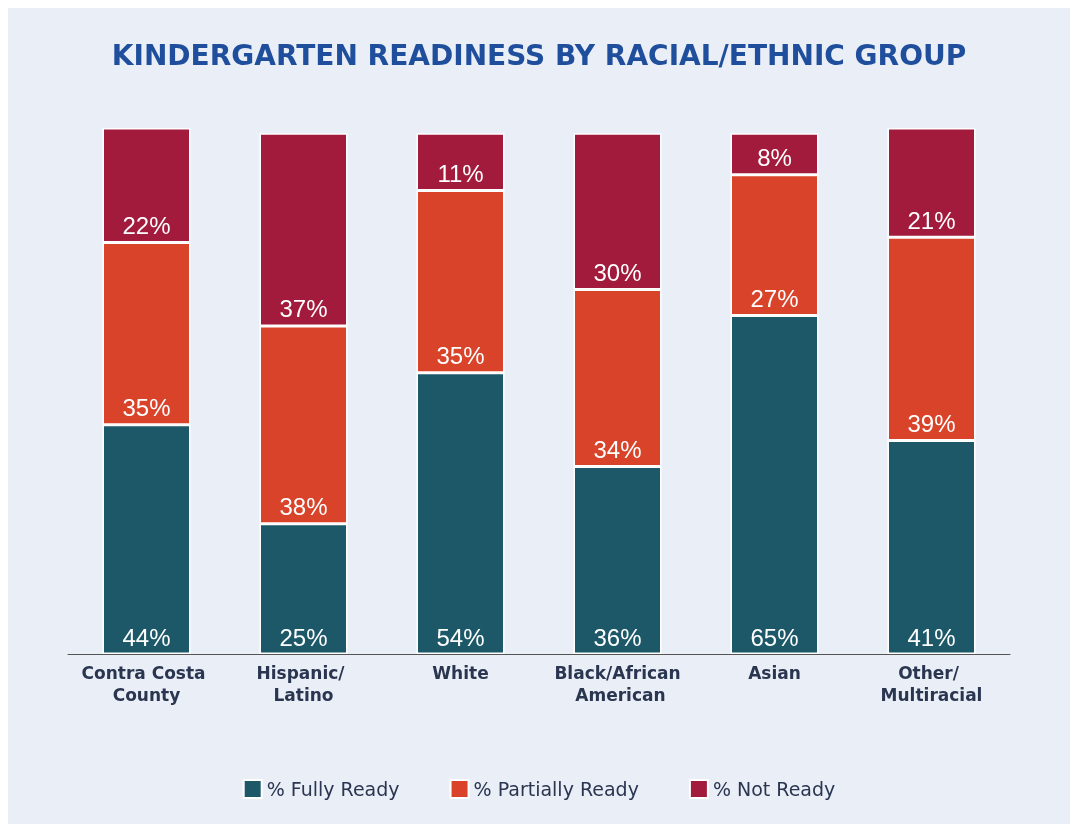  I want to click on data-label: 65%, so click(774, 637).